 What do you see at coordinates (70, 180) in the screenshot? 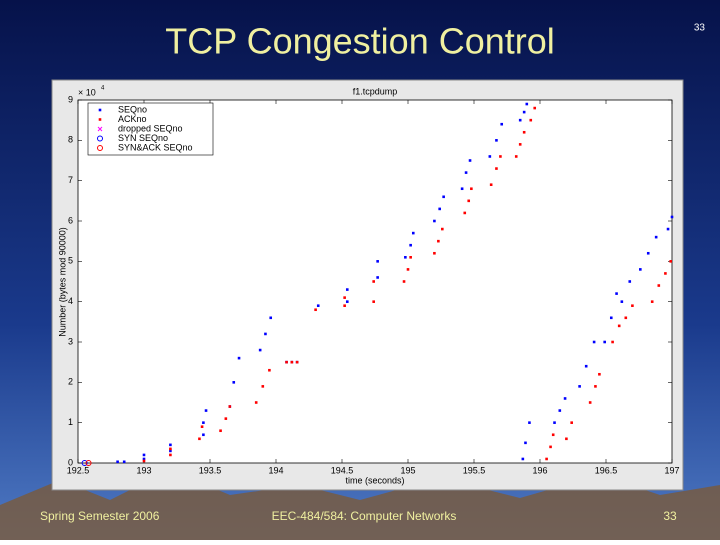
I see `y-tick-label: 7` at bounding box center [70, 180].